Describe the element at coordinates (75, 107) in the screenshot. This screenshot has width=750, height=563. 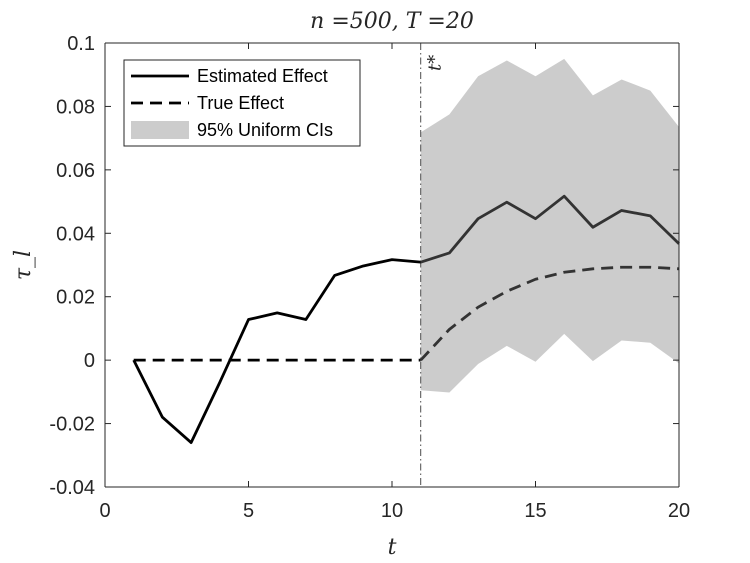
I see `y-tick-label: 0.08` at that location.